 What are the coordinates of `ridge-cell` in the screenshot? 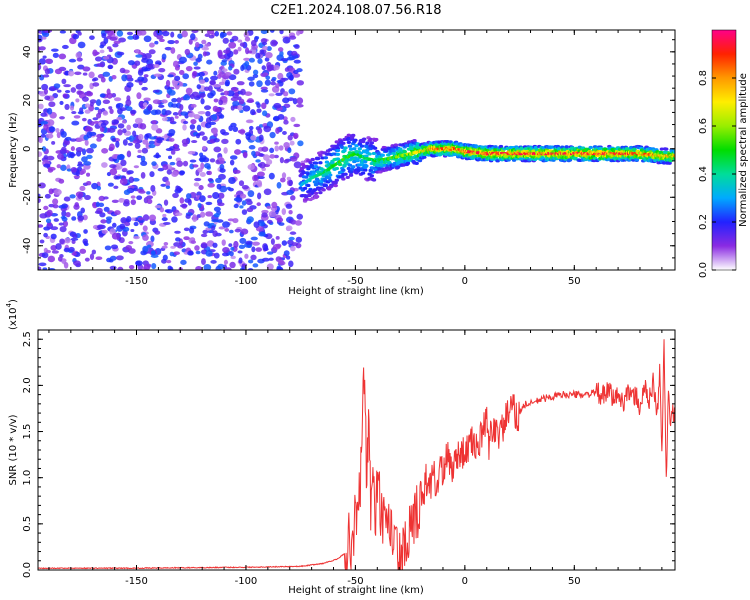 It's located at (673, 156).